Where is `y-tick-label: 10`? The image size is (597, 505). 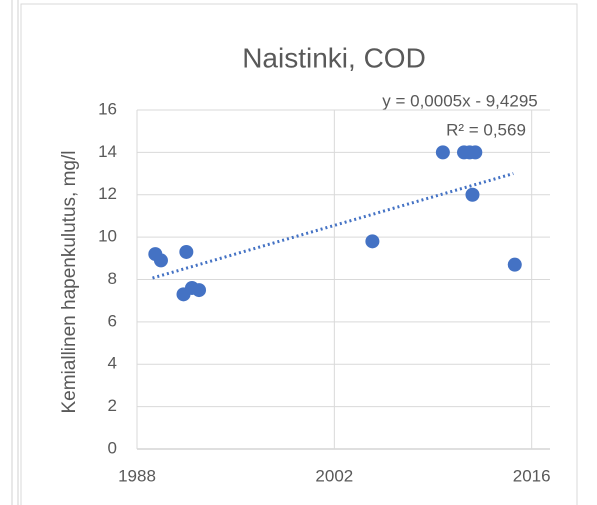 y-tick-label: 10 is located at coordinates (107, 236).